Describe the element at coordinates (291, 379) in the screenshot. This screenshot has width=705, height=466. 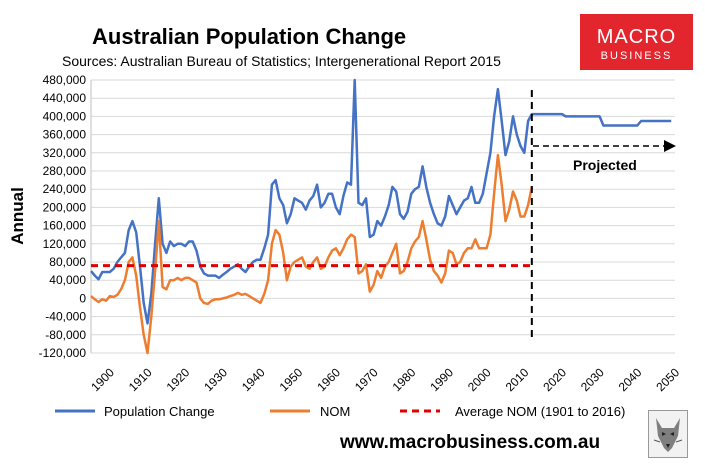
I see `x-tick-label: 1950` at that location.